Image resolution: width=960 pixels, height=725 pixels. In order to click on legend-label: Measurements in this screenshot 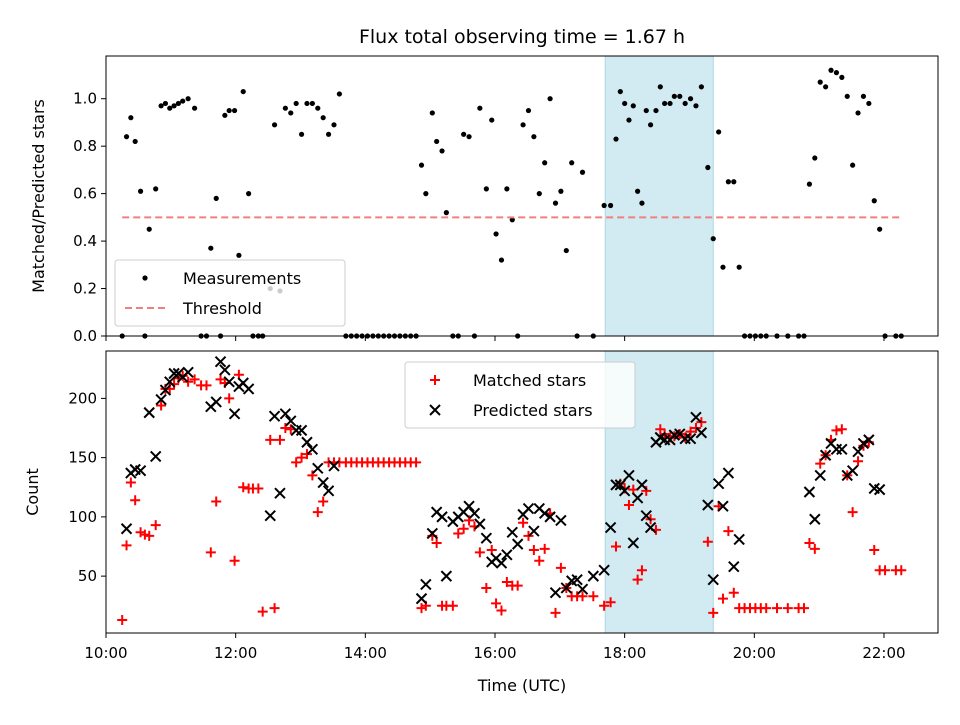, I will do `click(242, 278)`.